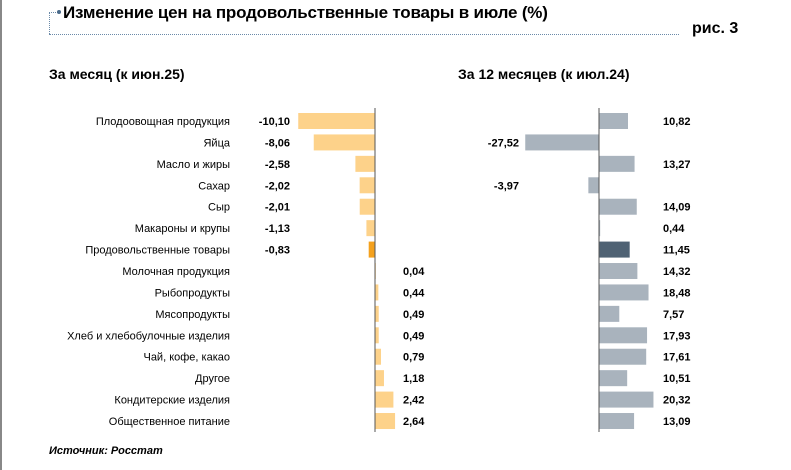 The image size is (791, 470). What do you see at coordinates (364, 34) in the screenshot?
I see `title-underline` at bounding box center [364, 34].